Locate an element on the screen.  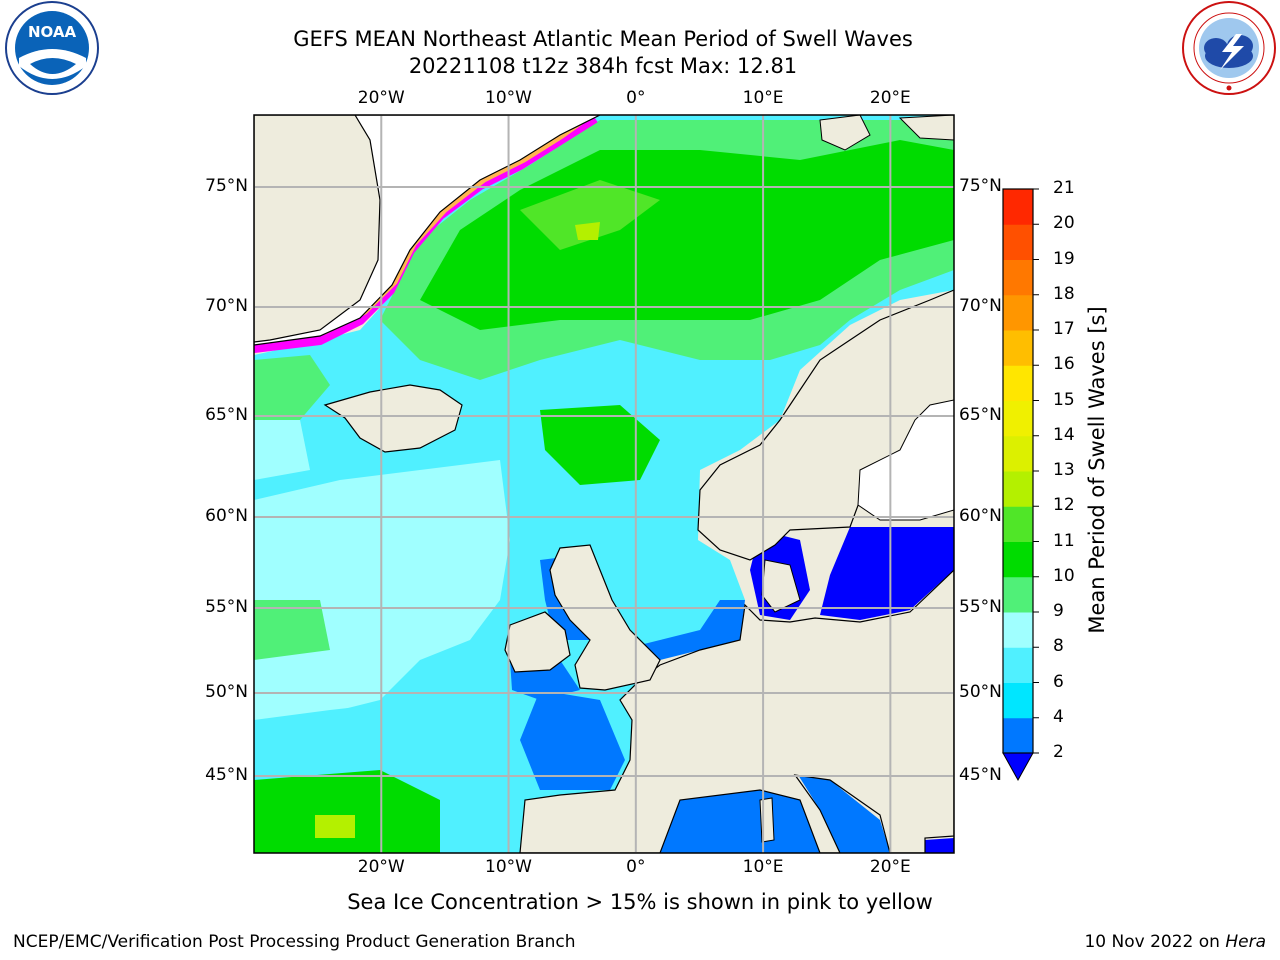
colorbar is located at coordinates (1020, 485).